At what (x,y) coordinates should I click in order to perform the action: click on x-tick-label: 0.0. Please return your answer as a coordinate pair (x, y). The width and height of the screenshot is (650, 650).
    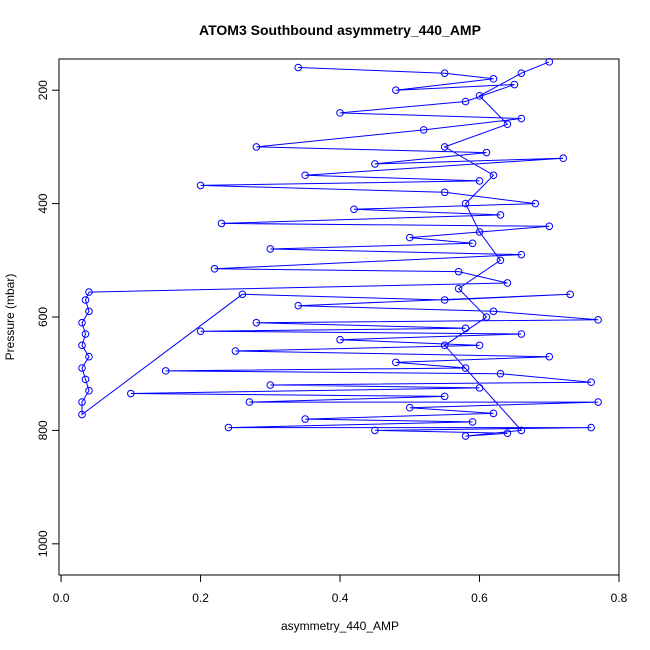
    Looking at the image, I should click on (61, 598).